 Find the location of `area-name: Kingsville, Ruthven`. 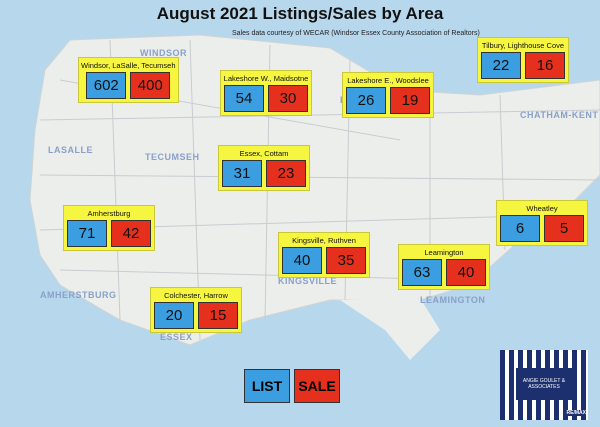

area-name: Kingsville, Ruthven is located at coordinates (324, 240).